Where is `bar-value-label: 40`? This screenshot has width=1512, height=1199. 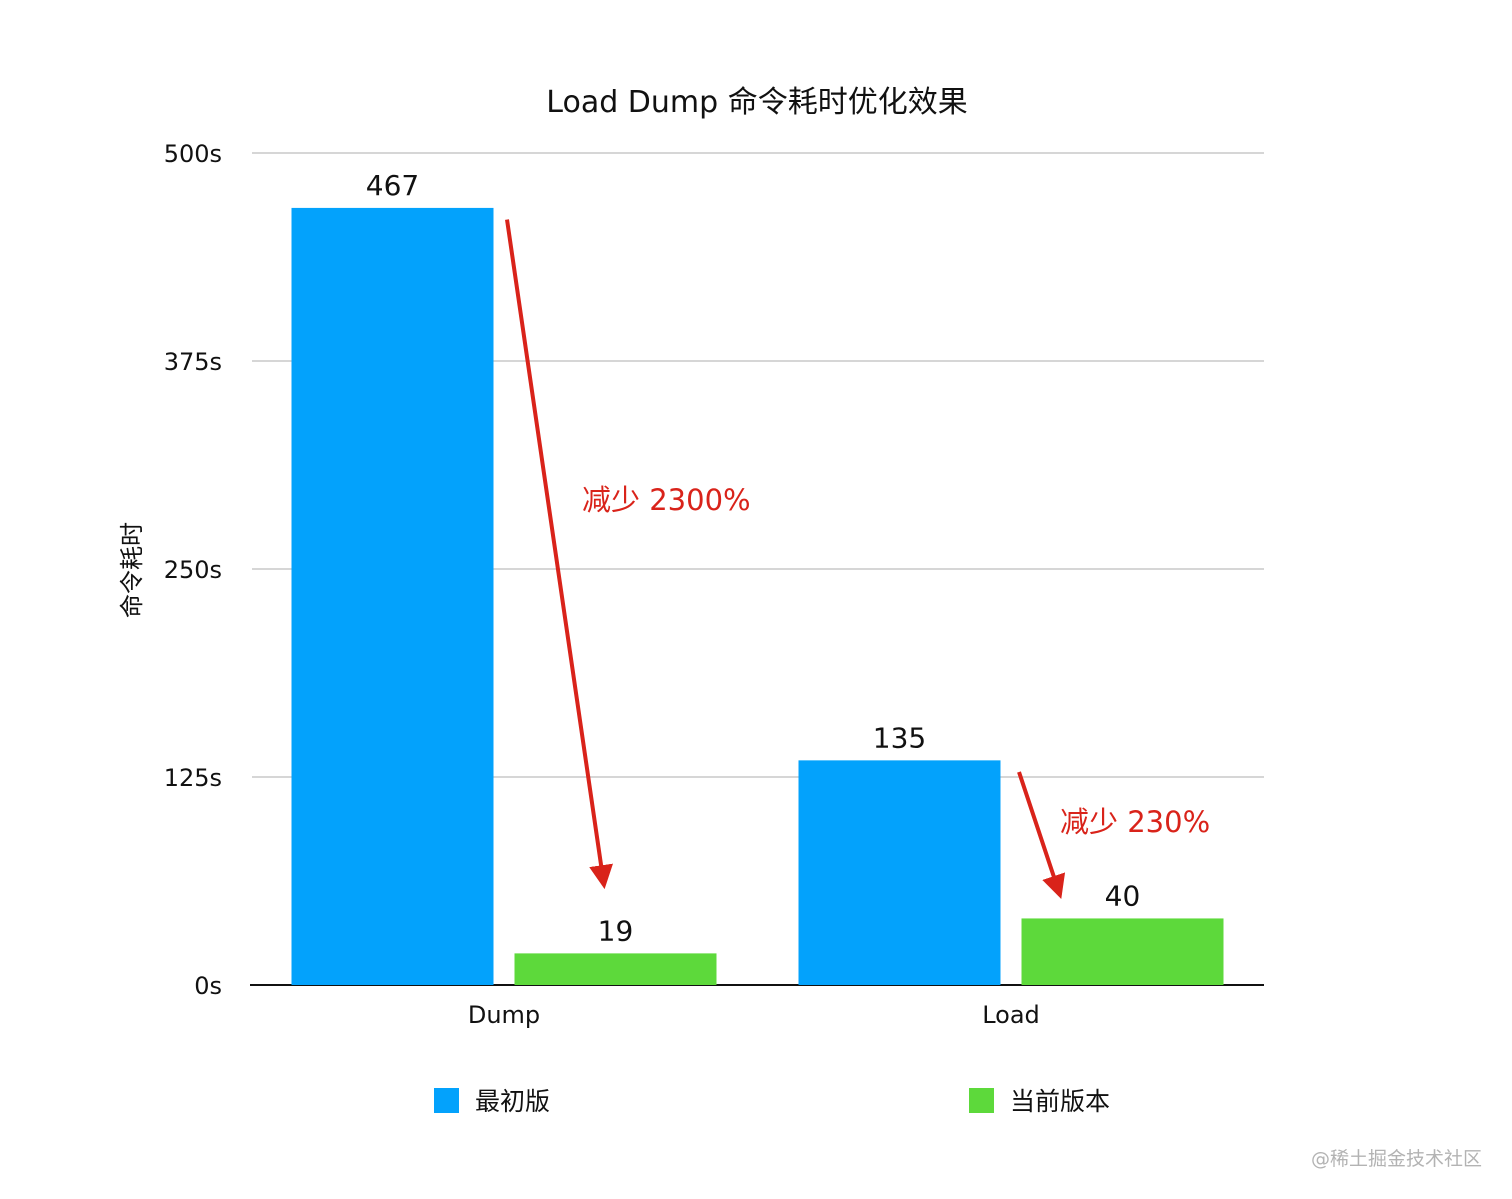
bar-value-label: 40 is located at coordinates (1123, 895).